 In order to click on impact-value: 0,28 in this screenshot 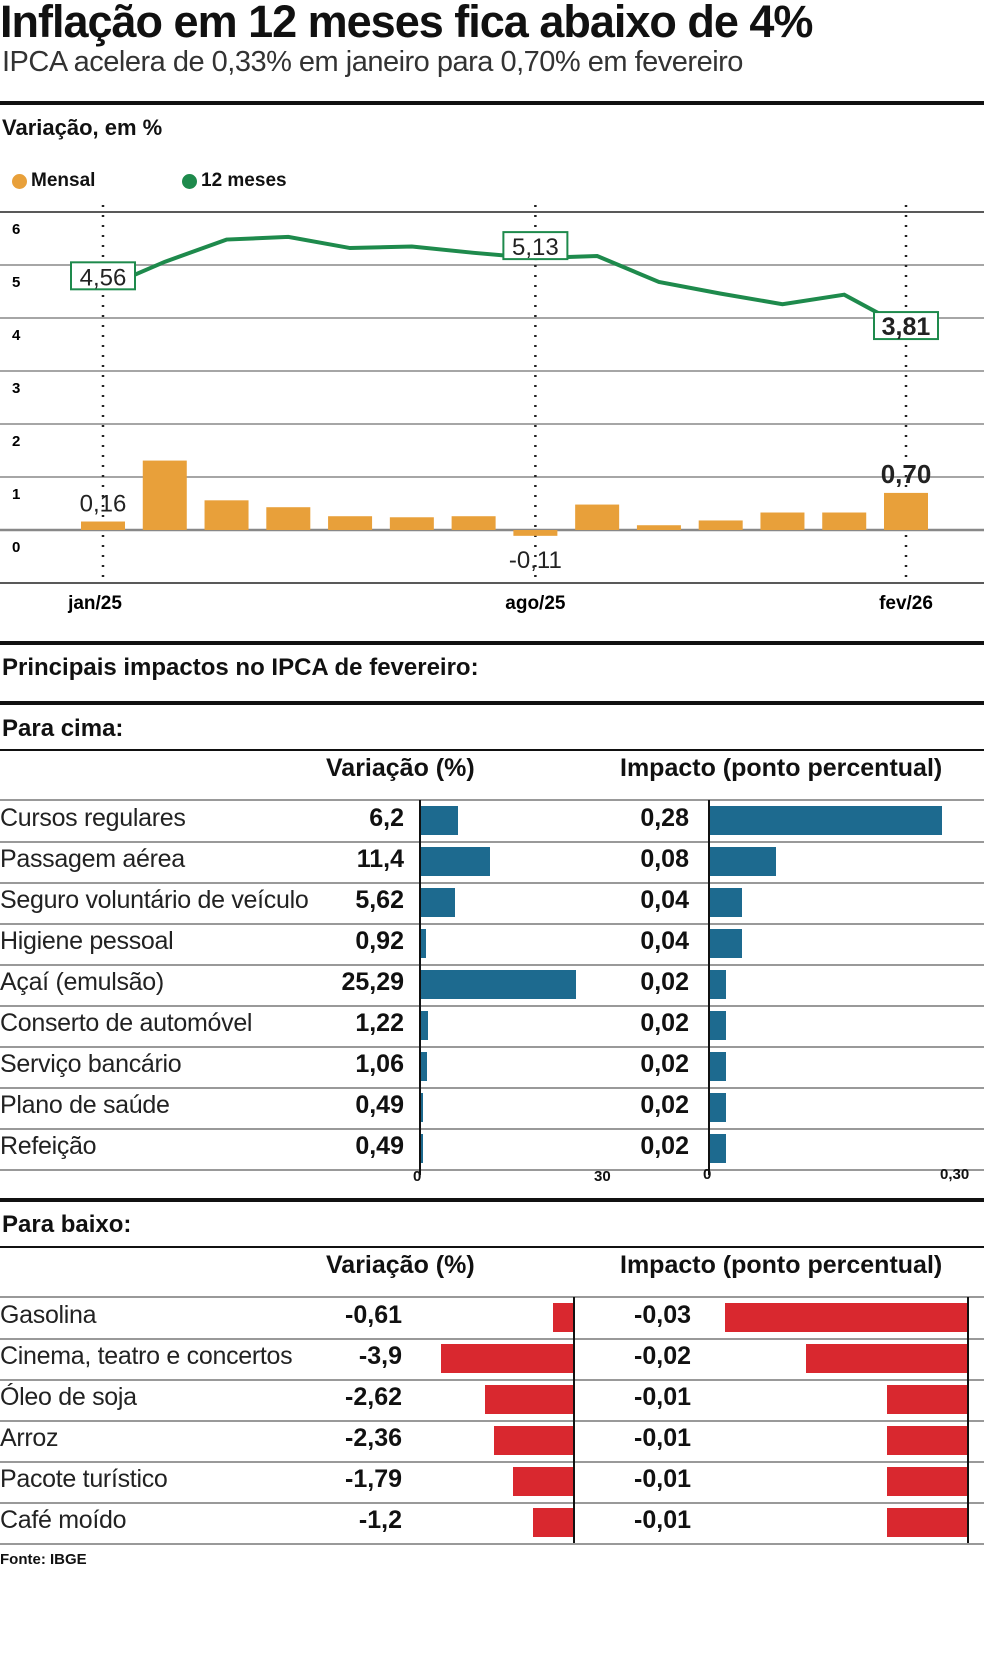, I will do `click(664, 818)`.